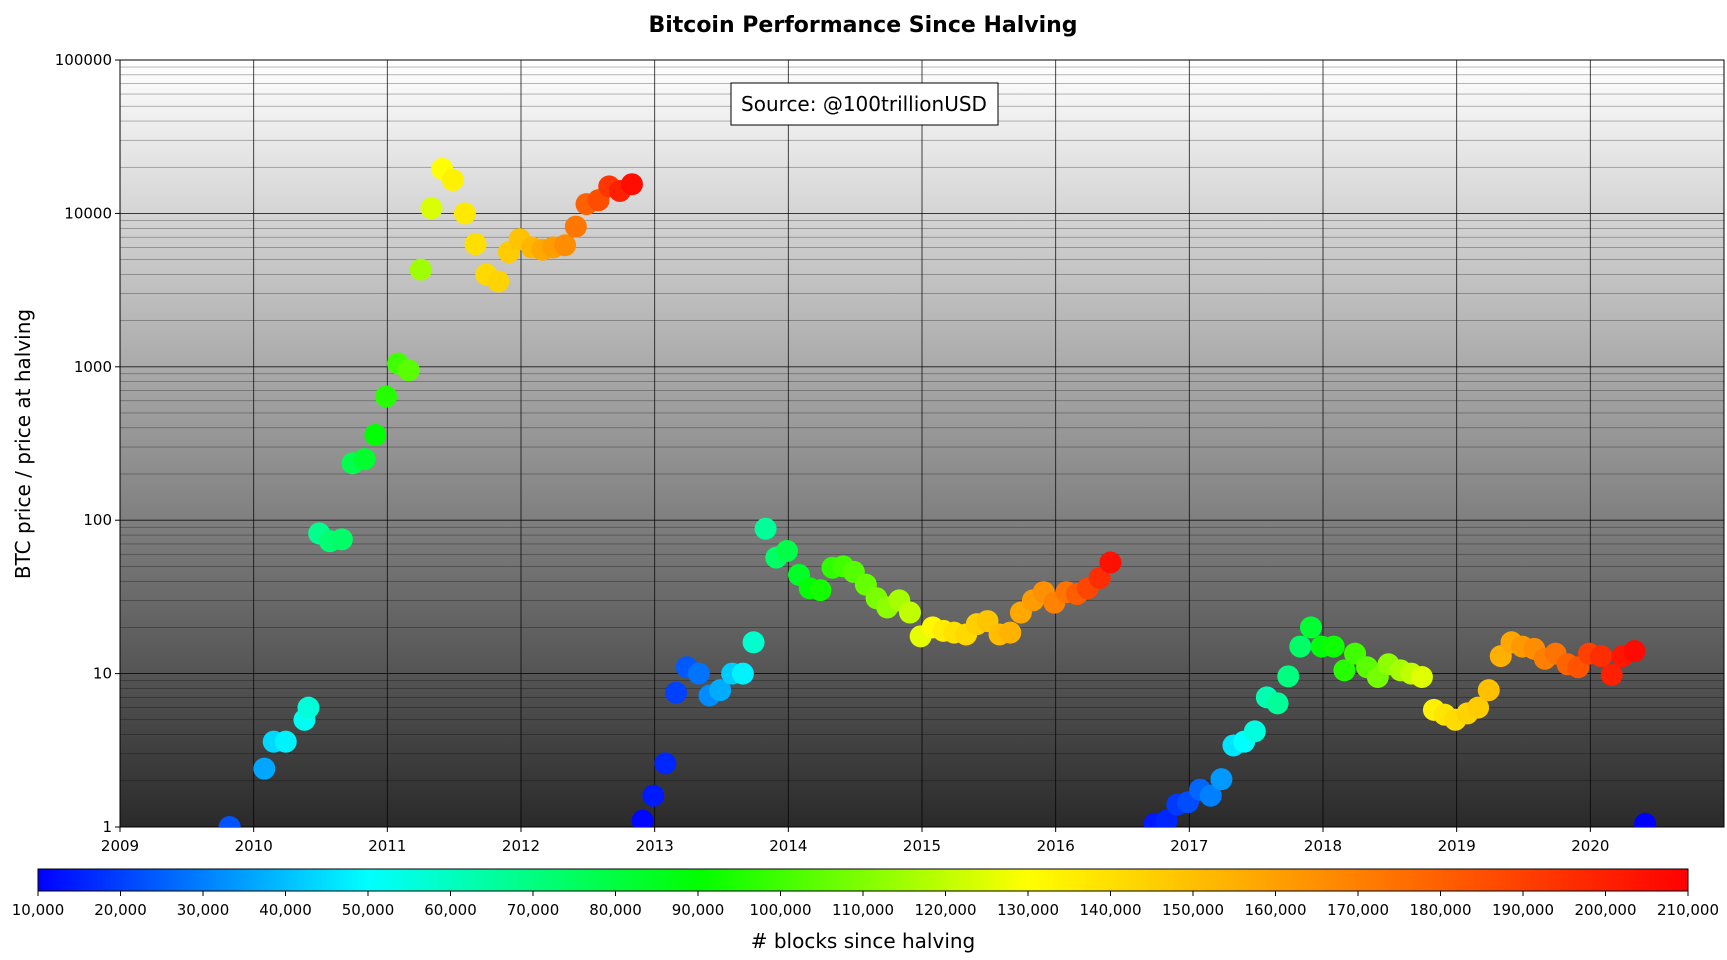 Image resolution: width=1727 pixels, height=960 pixels. Describe the element at coordinates (1110, 910) in the screenshot. I see `colorbar-tick-label: 140,000` at that location.